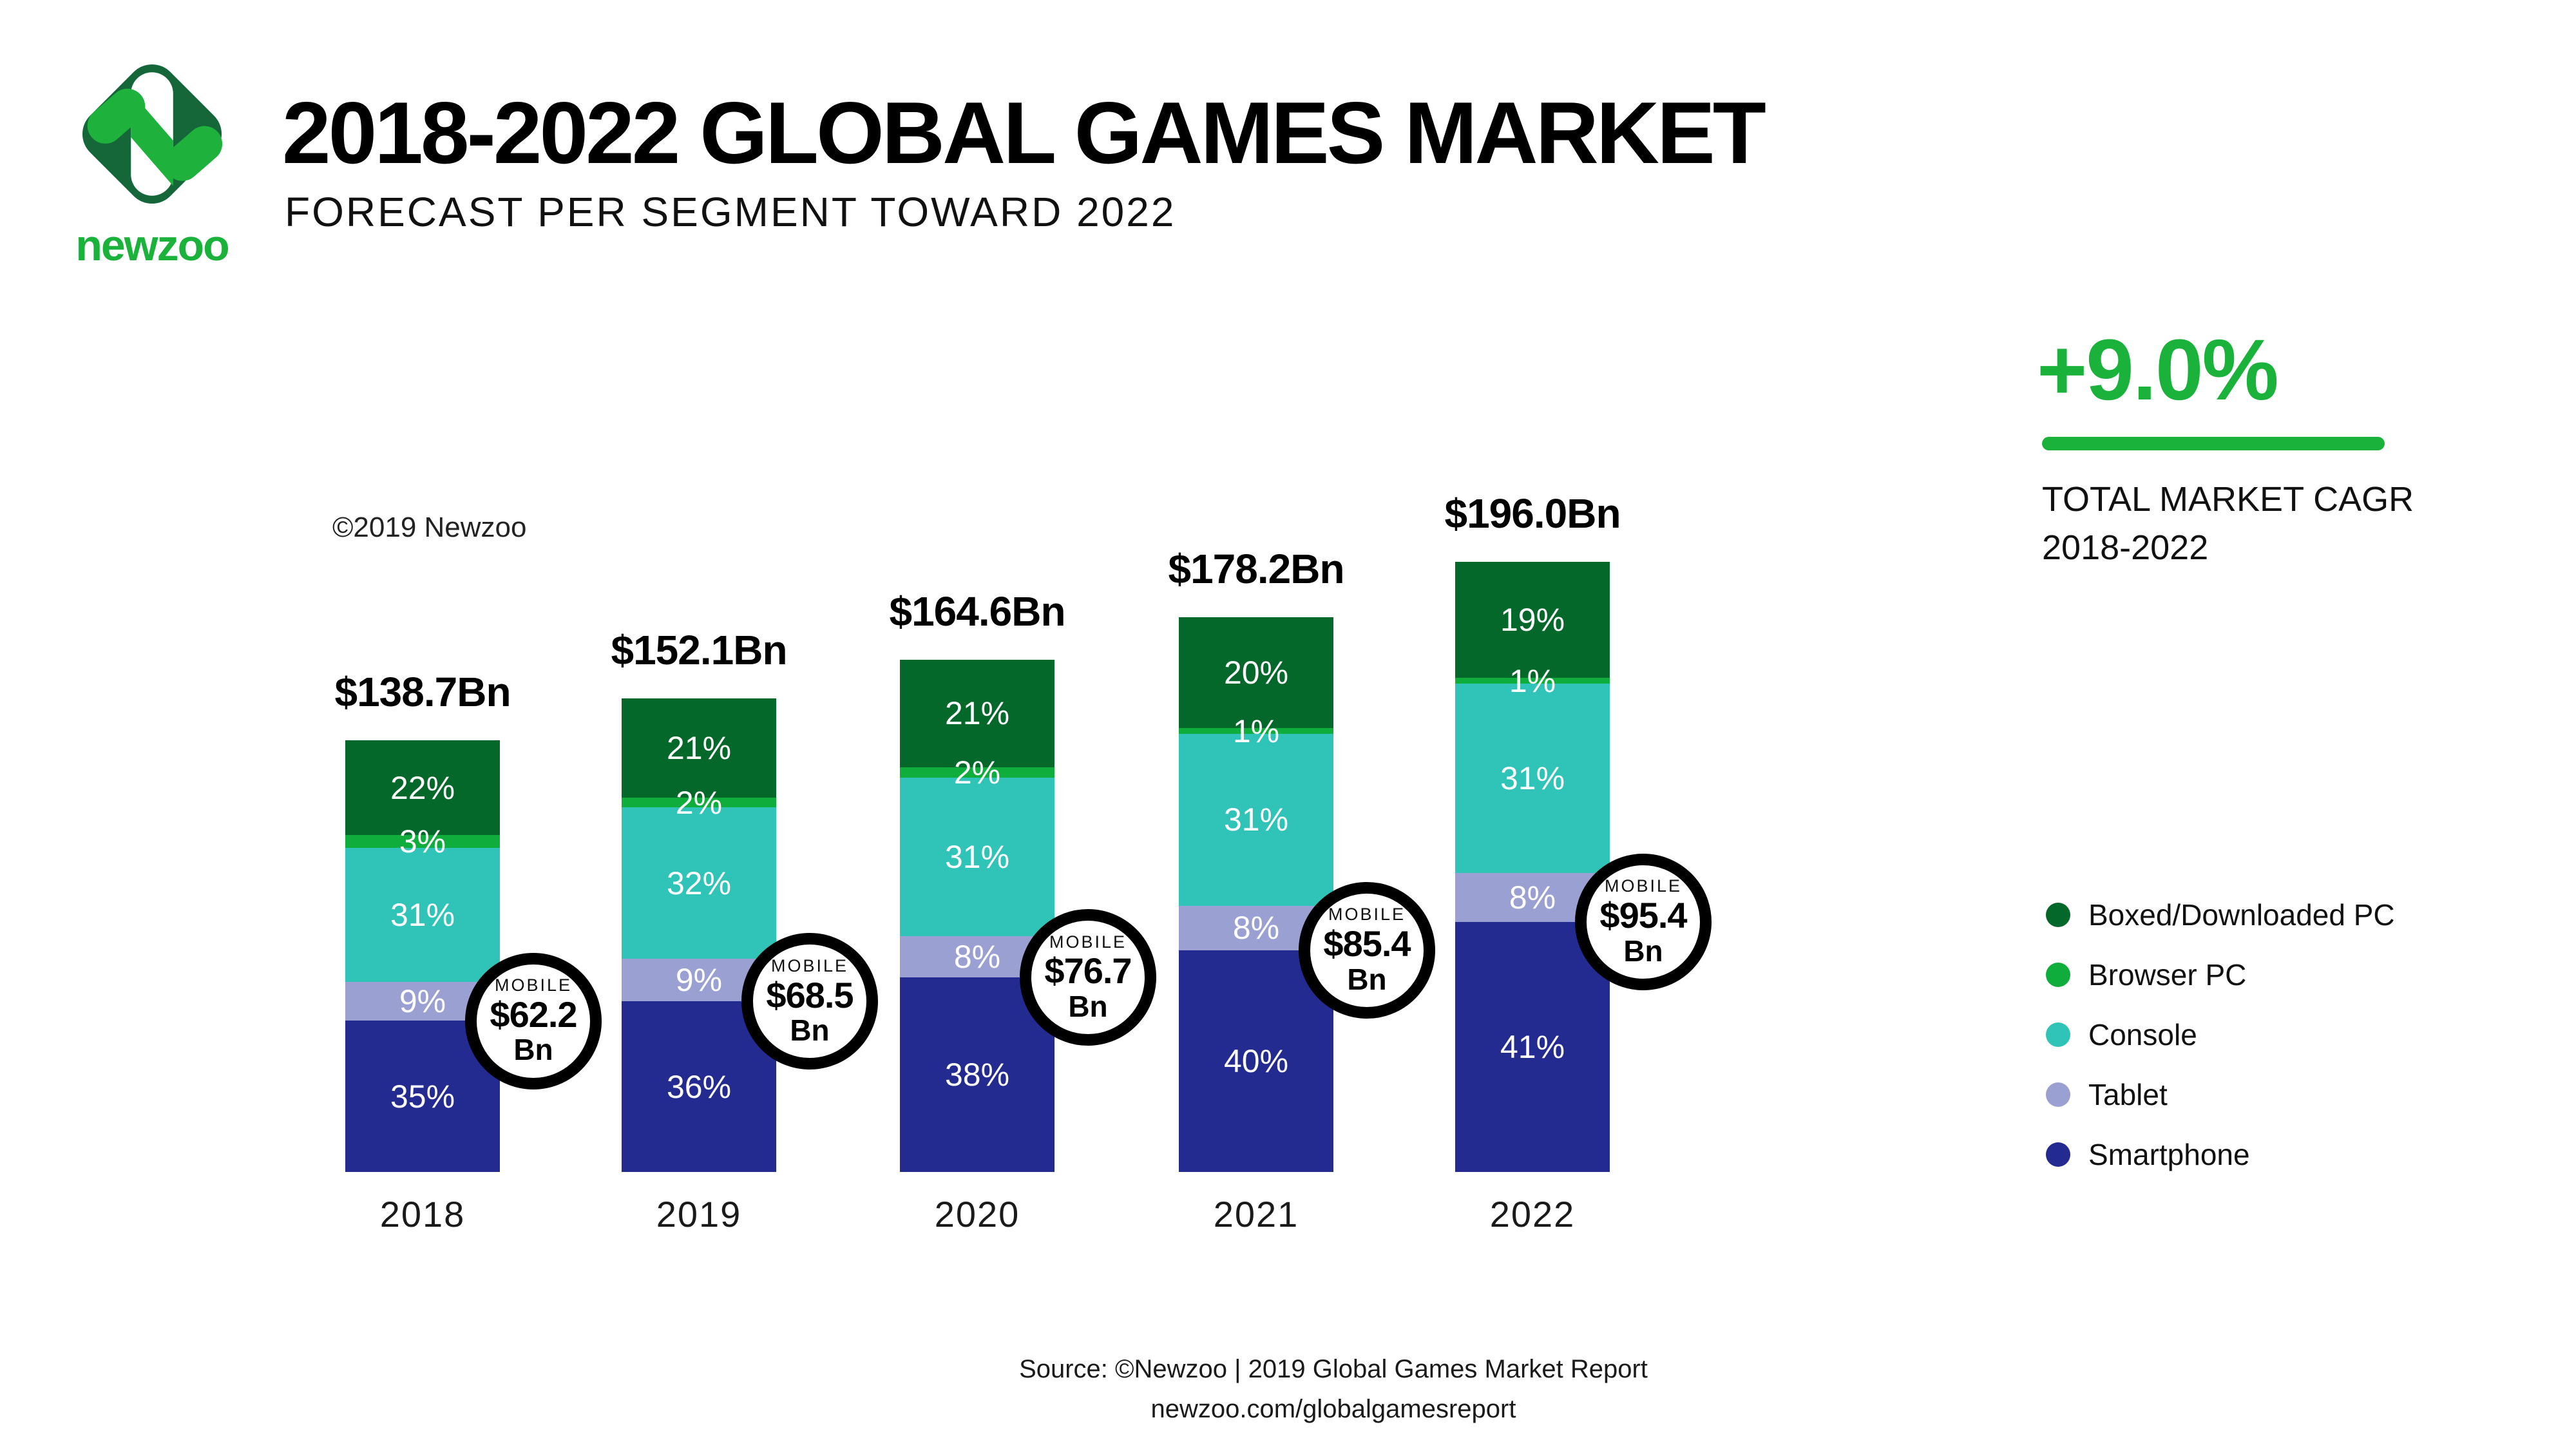 This screenshot has width=2576, height=1449. I want to click on segment-boxed-downloaded-pc-2019: 21%, so click(699, 748).